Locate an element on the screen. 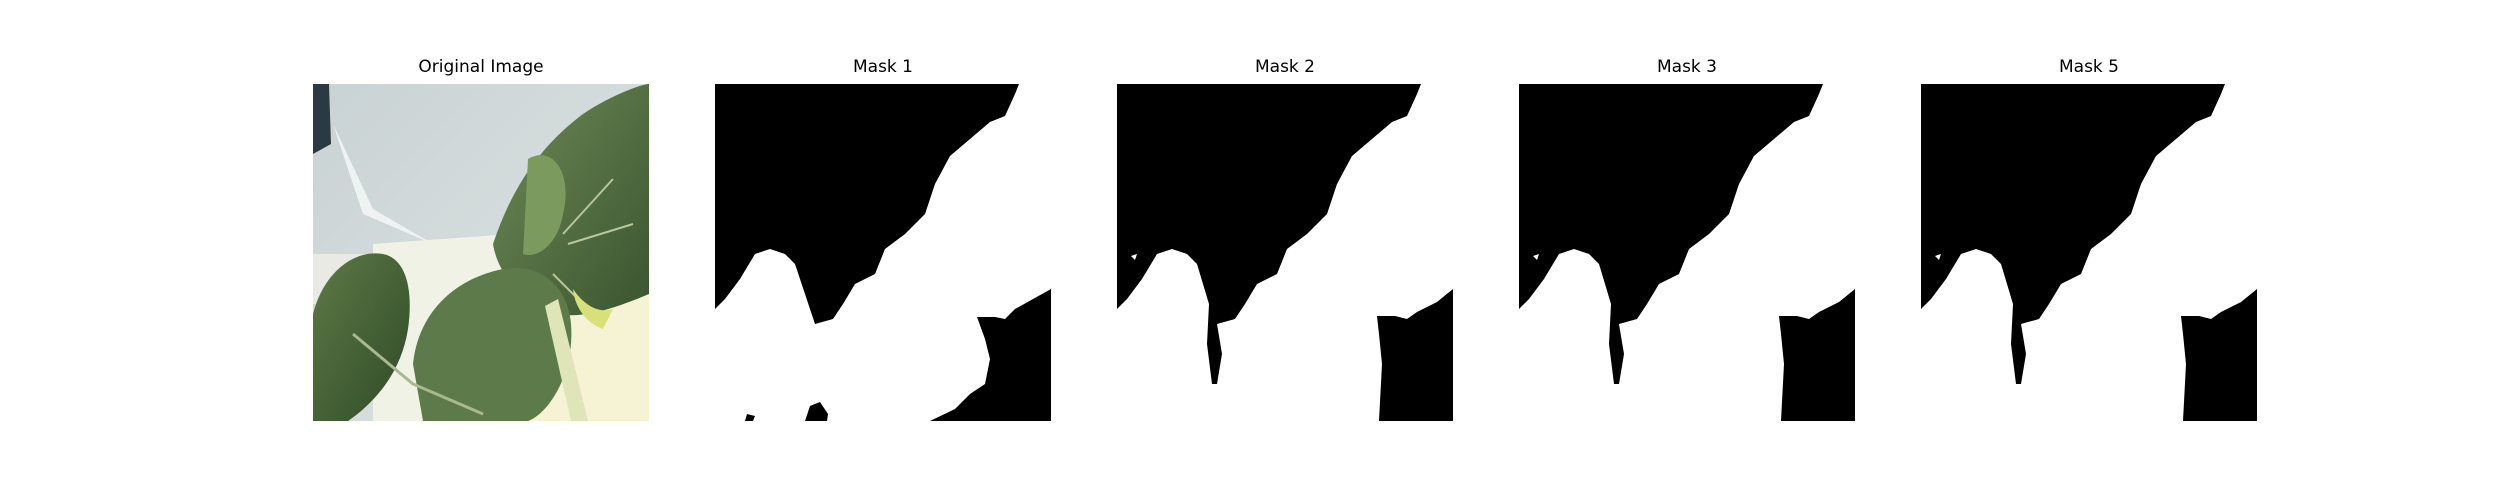 Image resolution: width=2500 pixels, height=500 pixels. panel-title: Mask 1 is located at coordinates (882, 67).